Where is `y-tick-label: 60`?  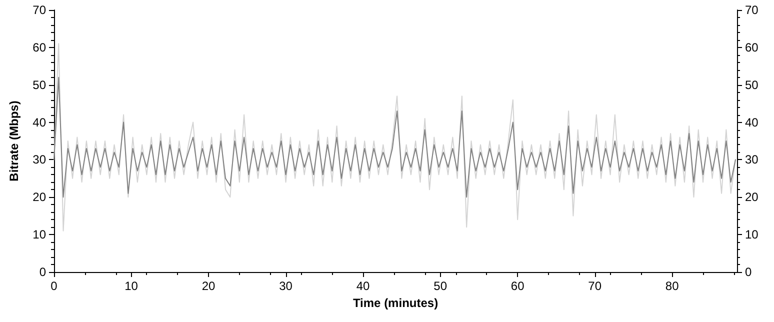
y-tick-label: 60 is located at coordinates (39, 47).